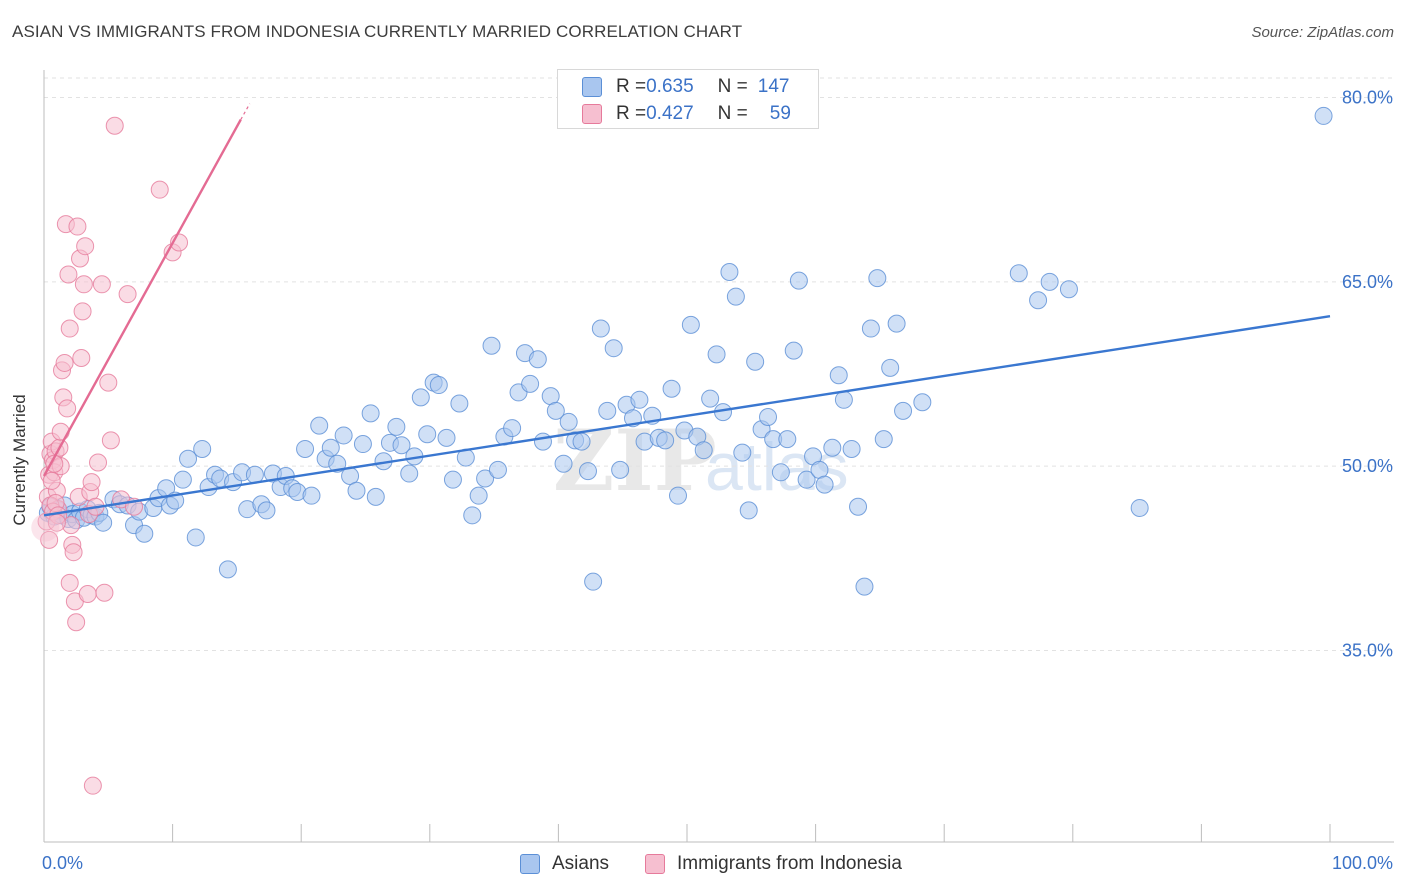 This screenshot has width=1406, height=892. Describe the element at coordinates (1367, 98) in the screenshot. I see `y-tick-label: 80.0%` at that location.